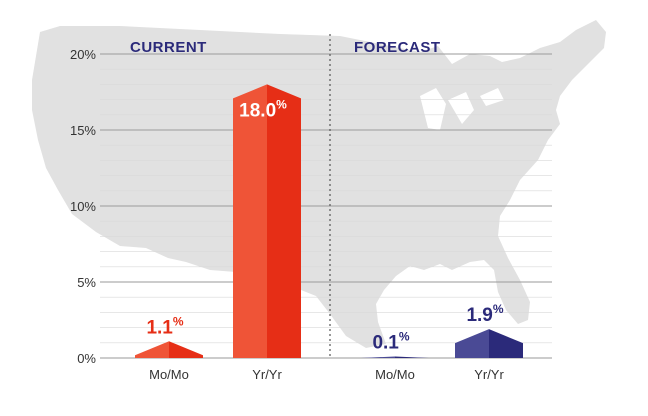 The height and width of the screenshot is (416, 648). What do you see at coordinates (263, 109) in the screenshot?
I see `bar-value-label: 18.0%` at bounding box center [263, 109].